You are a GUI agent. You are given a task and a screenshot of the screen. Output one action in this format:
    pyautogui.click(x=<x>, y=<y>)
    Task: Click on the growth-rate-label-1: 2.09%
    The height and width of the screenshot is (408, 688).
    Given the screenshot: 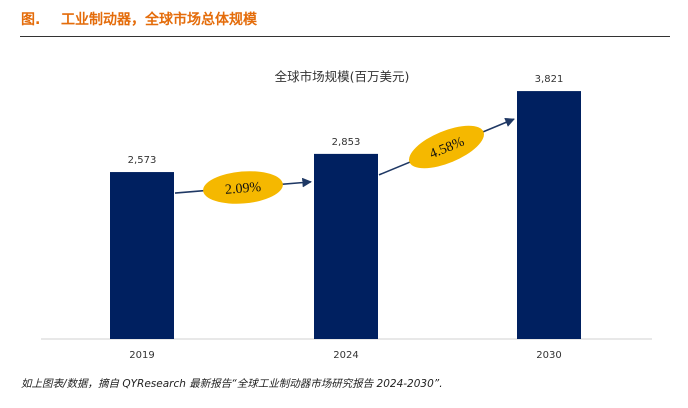 What is the action you would take?
    pyautogui.click(x=243, y=189)
    